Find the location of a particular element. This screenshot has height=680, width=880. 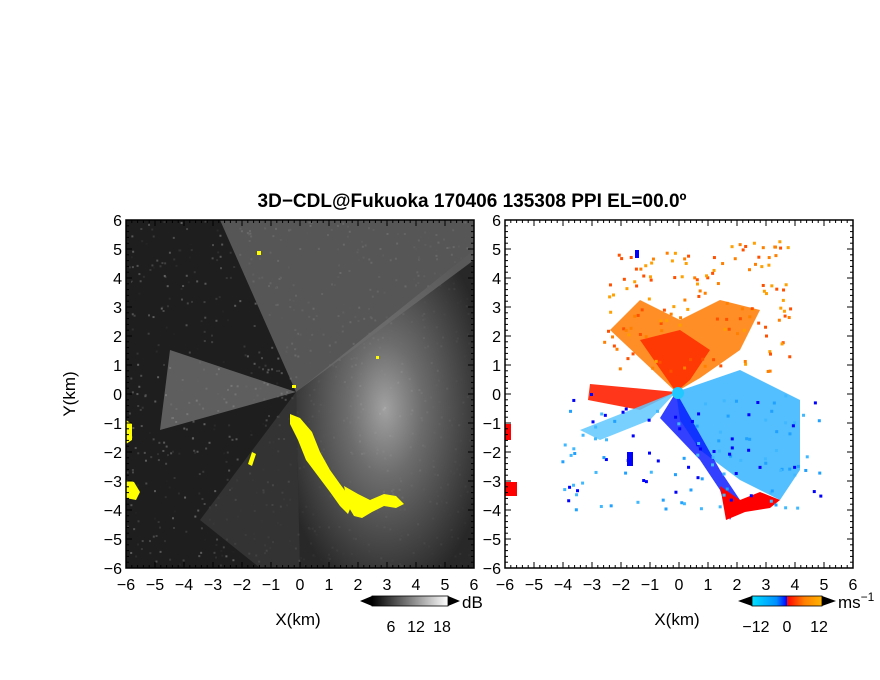

x-tick-label: −1 is located at coordinates (650, 585).